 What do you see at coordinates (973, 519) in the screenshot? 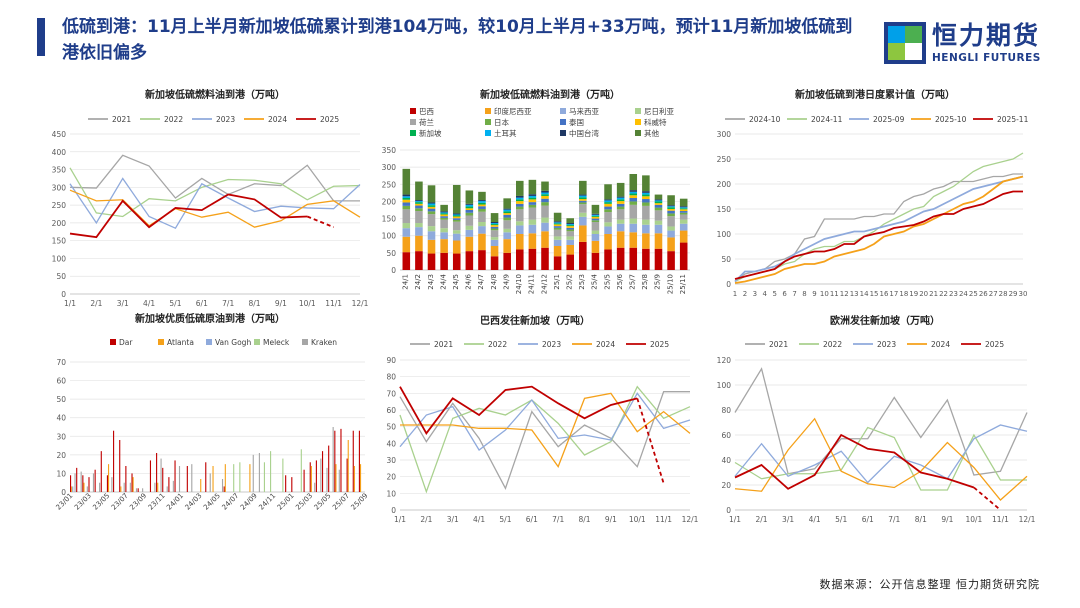
I see `x-tick-label: 10/1` at bounding box center [973, 519].